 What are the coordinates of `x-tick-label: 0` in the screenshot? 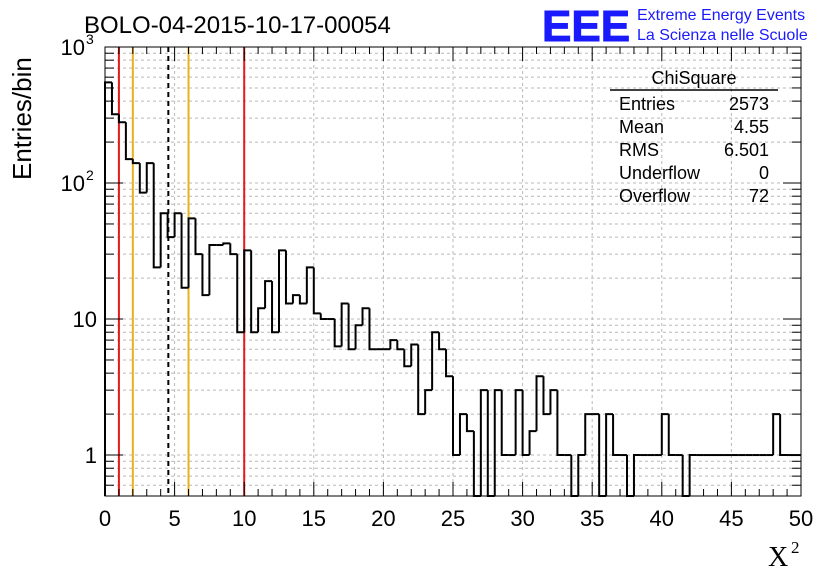 It's located at (105, 518).